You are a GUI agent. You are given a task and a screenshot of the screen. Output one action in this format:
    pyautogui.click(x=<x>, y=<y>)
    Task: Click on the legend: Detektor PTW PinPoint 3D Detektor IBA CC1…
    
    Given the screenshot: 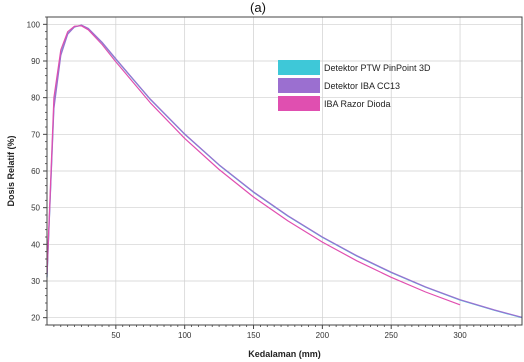 What is the action you would take?
    pyautogui.click(x=354, y=85)
    